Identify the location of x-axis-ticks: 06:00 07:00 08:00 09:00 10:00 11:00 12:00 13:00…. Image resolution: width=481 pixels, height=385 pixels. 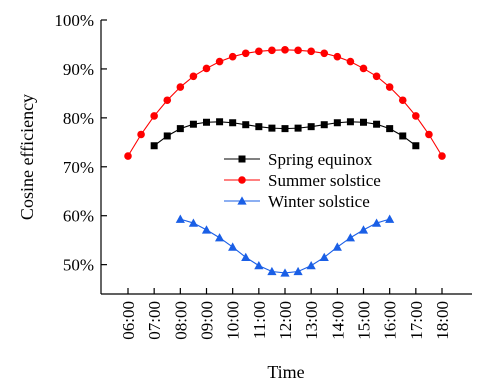
(285, 314).